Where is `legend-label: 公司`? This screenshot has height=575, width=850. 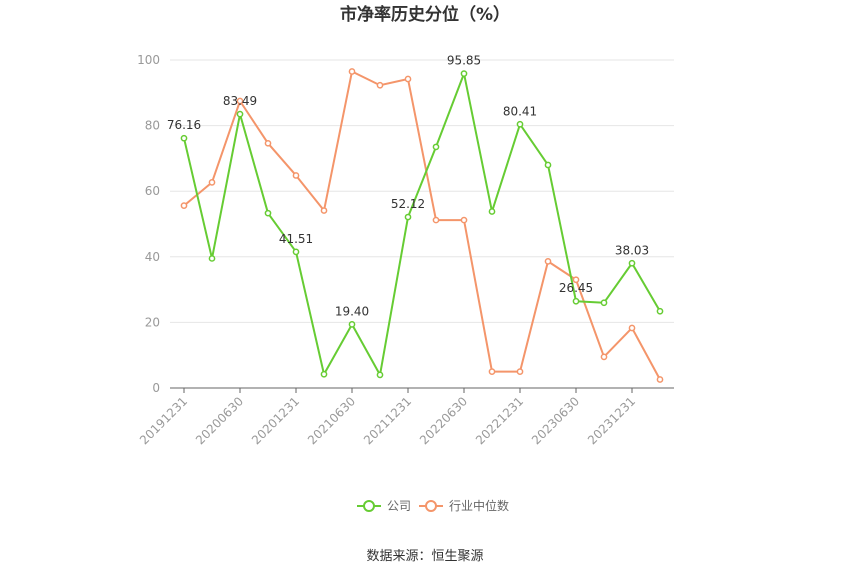
legend-label: 公司 is located at coordinates (399, 506).